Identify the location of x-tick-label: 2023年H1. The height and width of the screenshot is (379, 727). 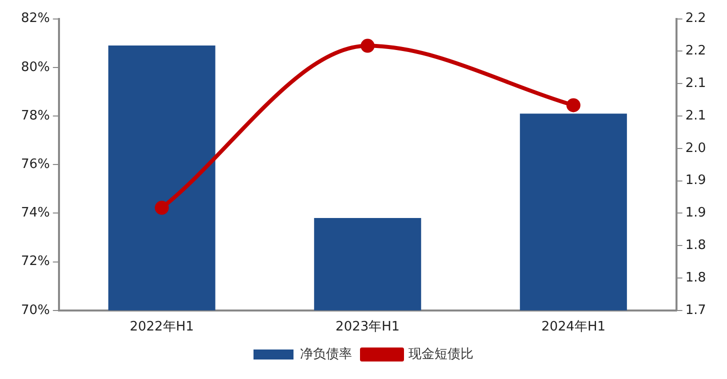
(368, 327).